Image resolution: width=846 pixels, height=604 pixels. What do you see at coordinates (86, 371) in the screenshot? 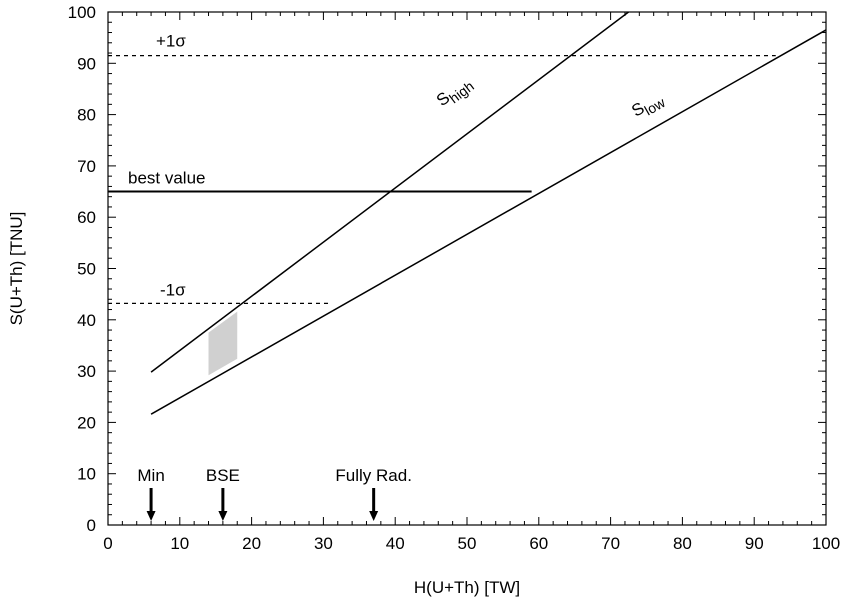
I see `y-tick-label: 30` at bounding box center [86, 371].